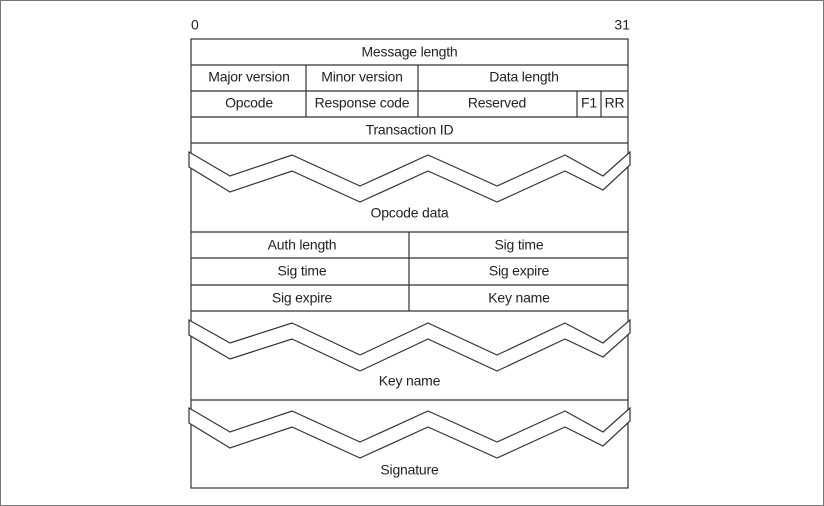 This screenshot has width=824, height=506. I want to click on field-minor-version: Minor version, so click(361, 77).